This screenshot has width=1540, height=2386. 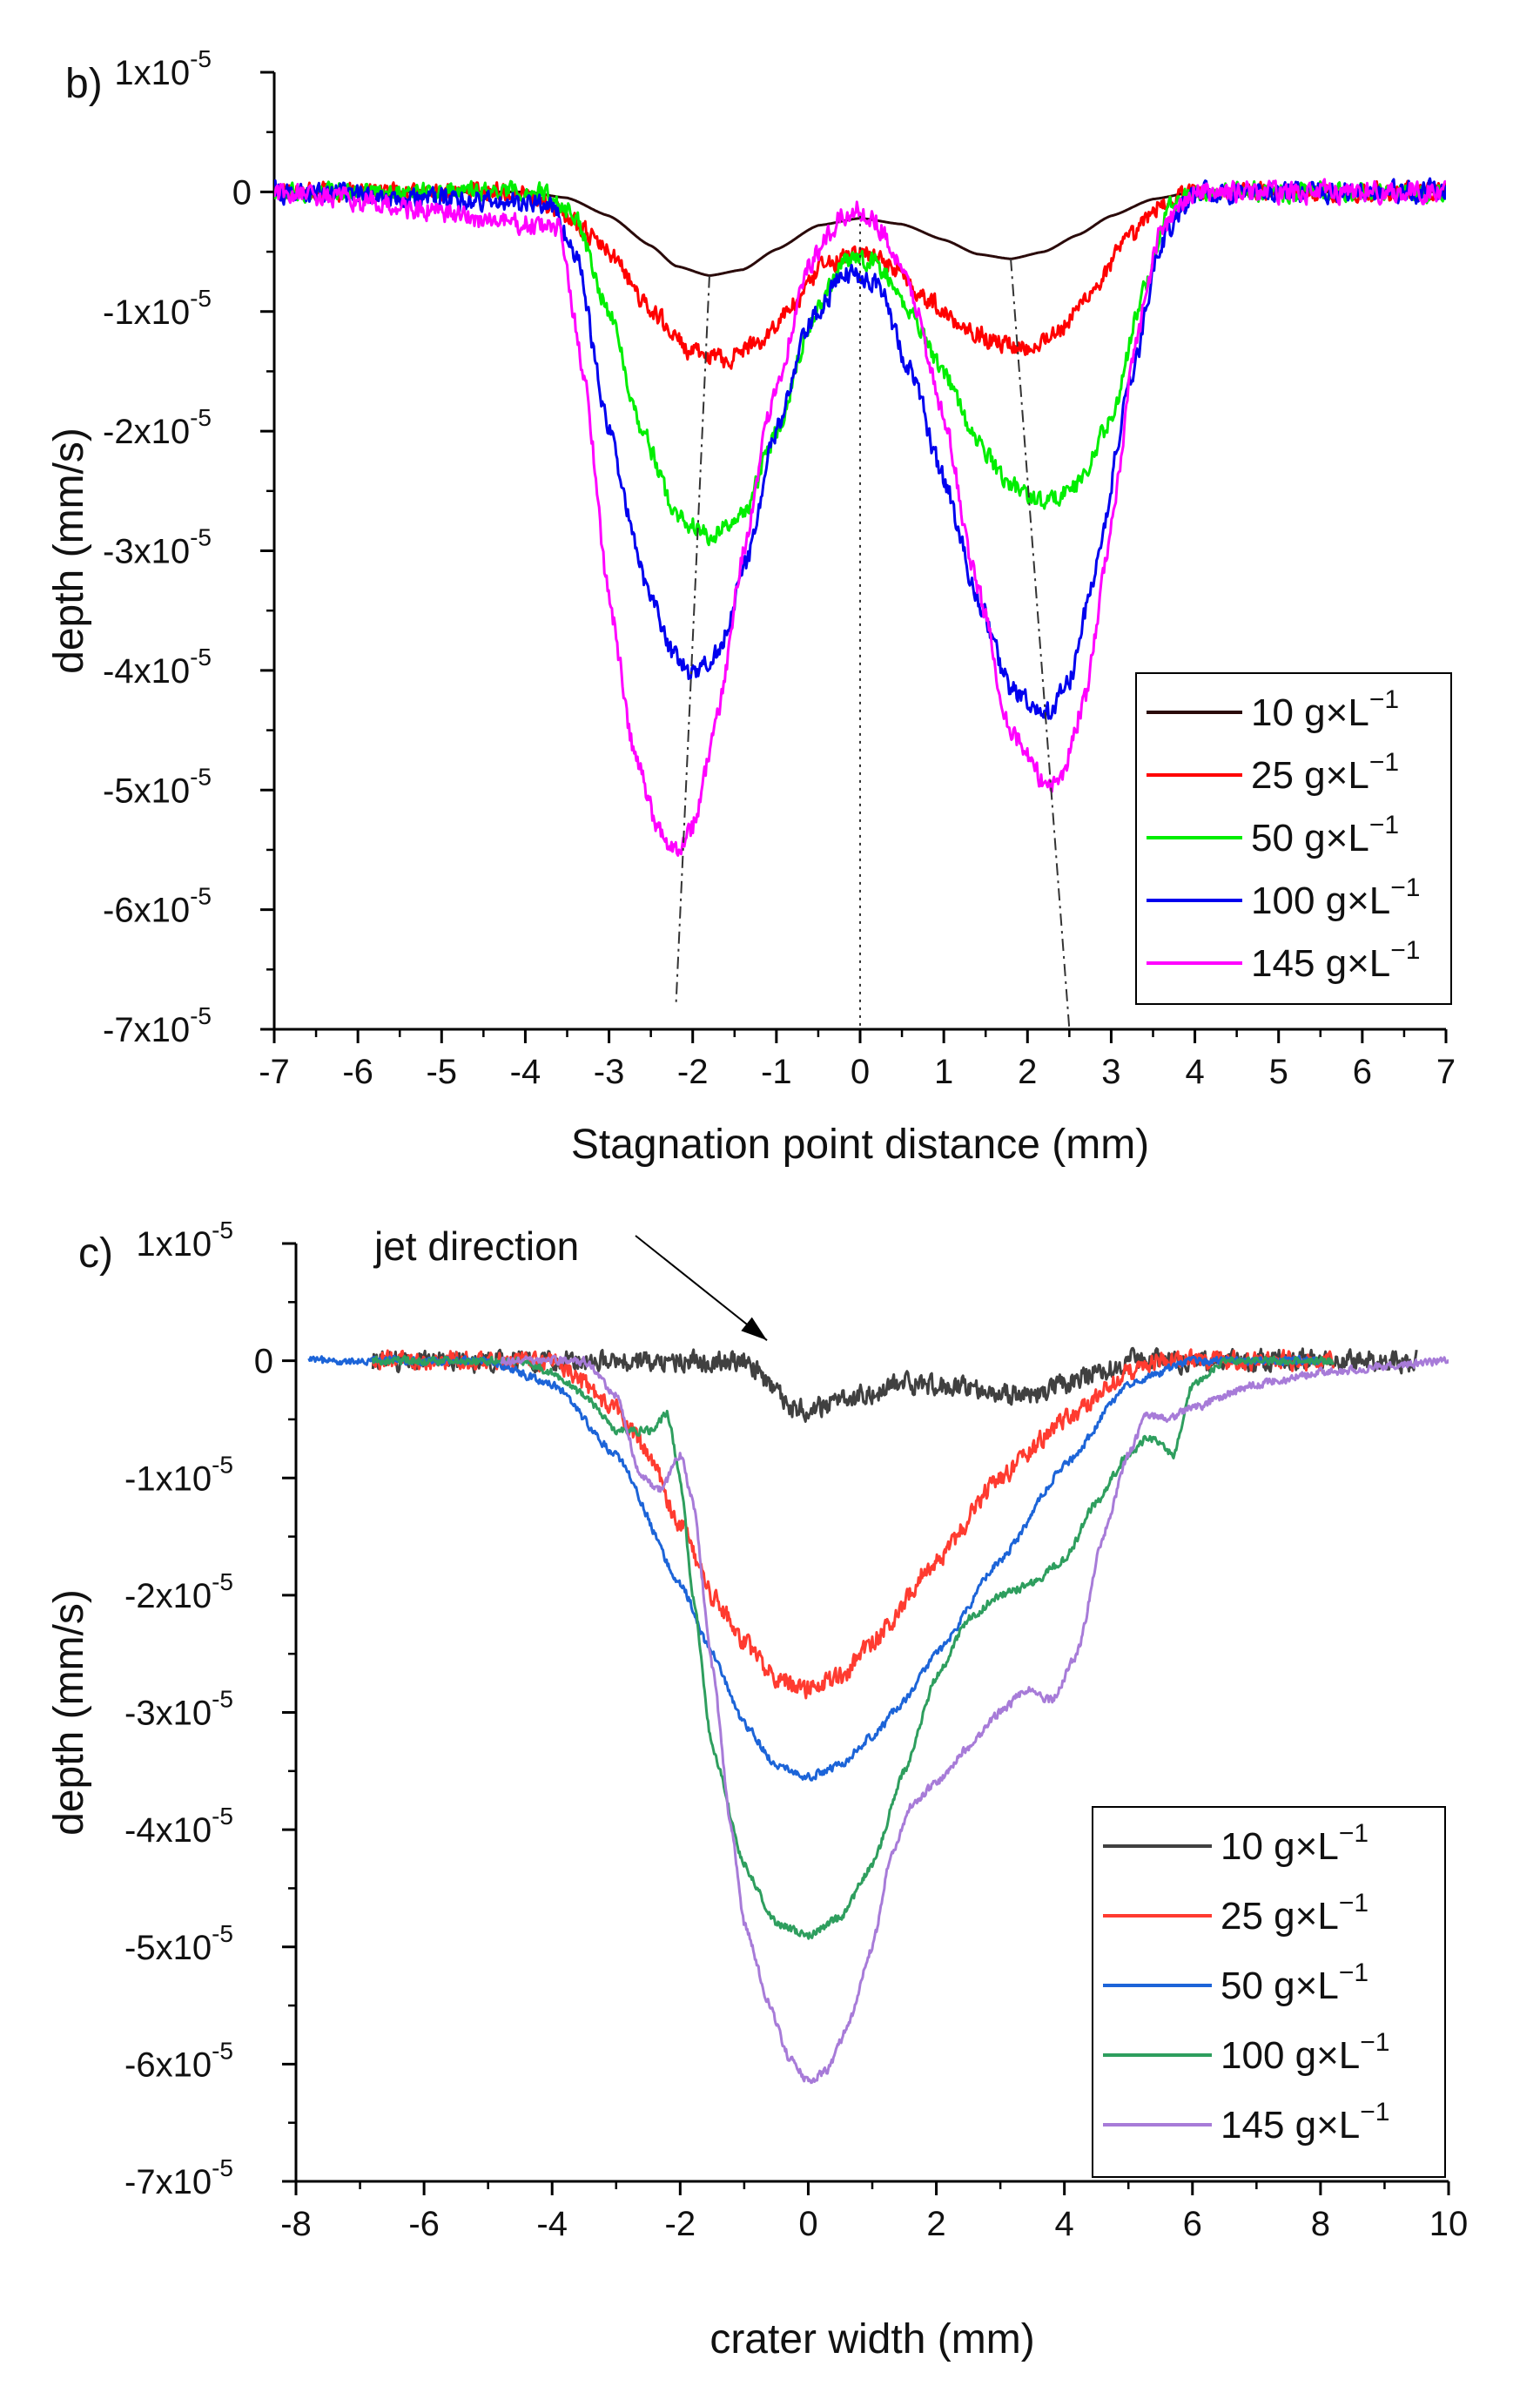 I want to click on annotation-arrow, so click(x=702, y=1288).